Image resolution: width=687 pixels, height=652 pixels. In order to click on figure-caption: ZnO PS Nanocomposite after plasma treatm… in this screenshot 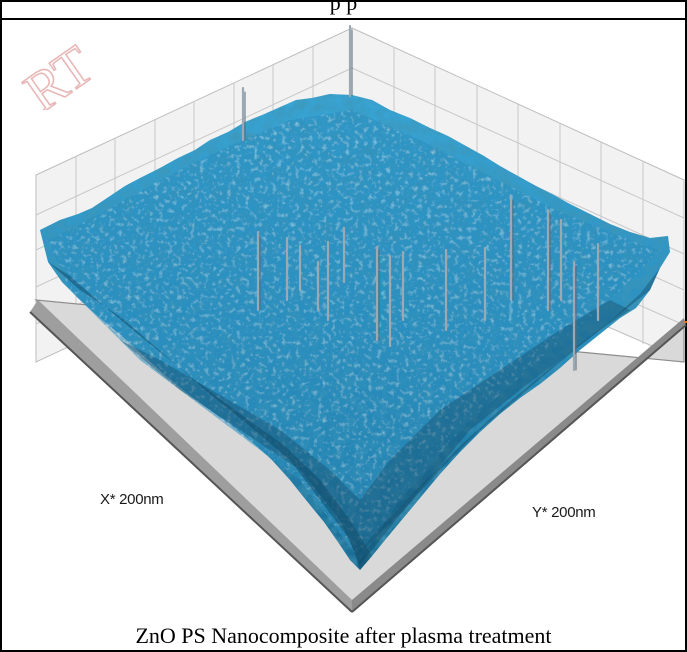, I will do `click(343, 635)`.